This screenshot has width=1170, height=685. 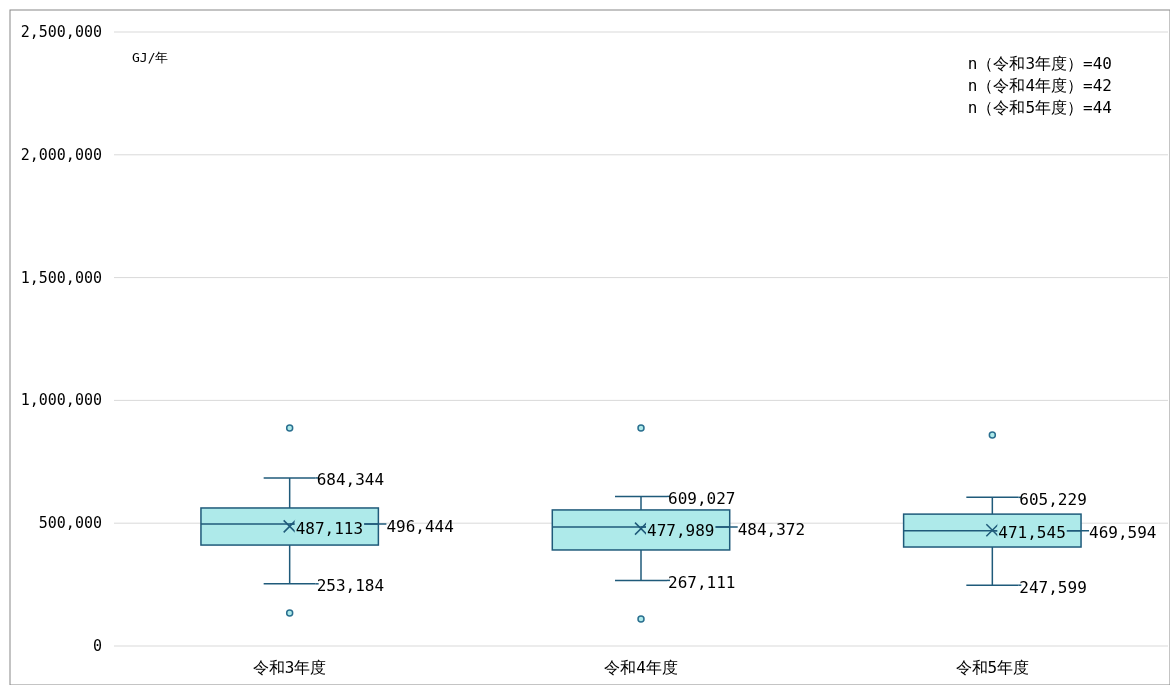 I want to click on y-tick-label: 2,500,000, so click(x=61, y=32).